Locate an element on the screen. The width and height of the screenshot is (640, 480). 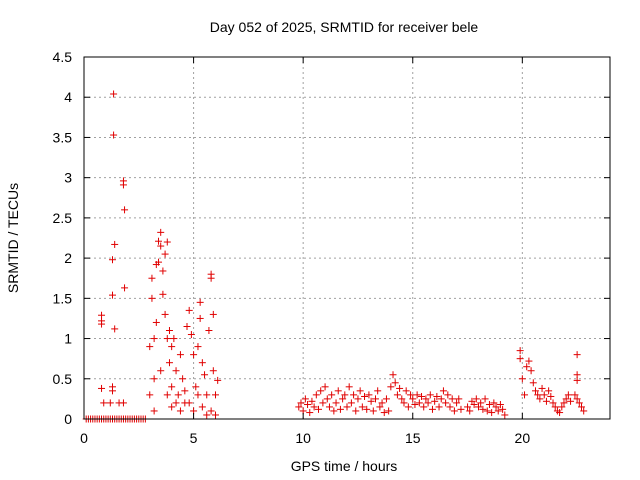
y-tick-label: 1.5 is located at coordinates (63, 298).